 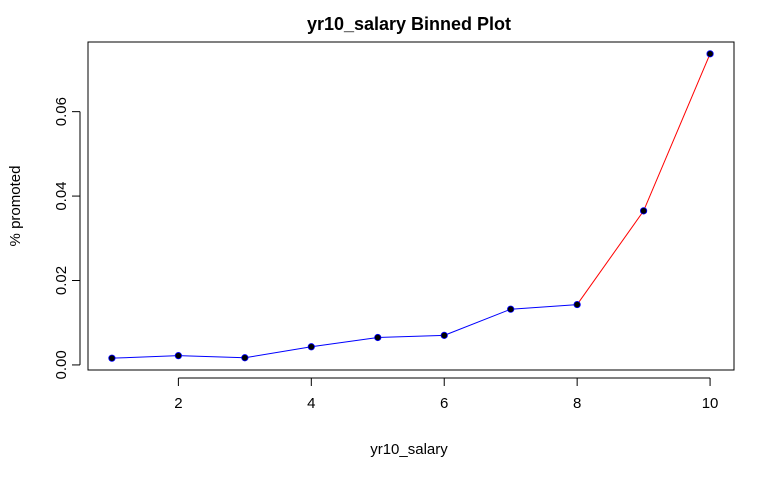 What do you see at coordinates (15, 206) in the screenshot?
I see `y-axis-title: % promoted` at bounding box center [15, 206].